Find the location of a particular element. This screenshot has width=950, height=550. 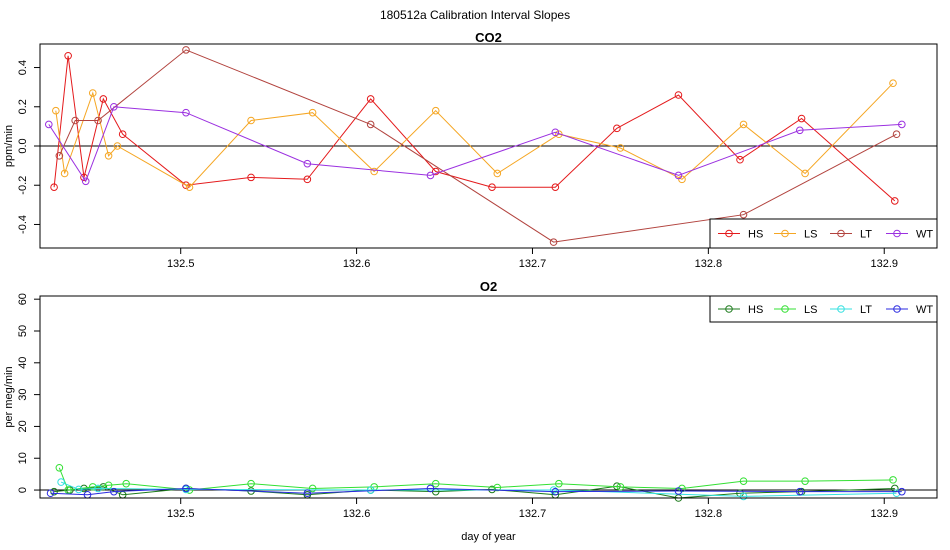

o2-y-tick-label: 0 is located at coordinates (23, 490).